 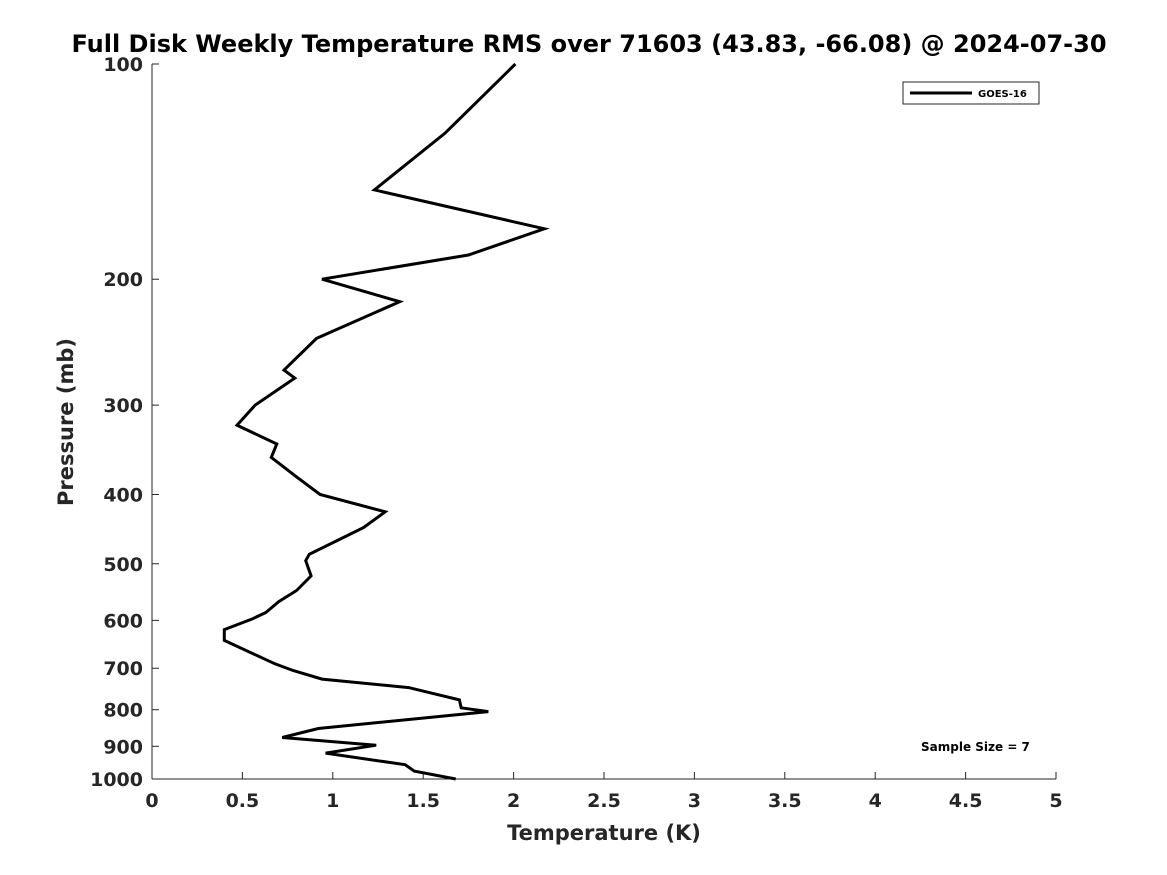 What do you see at coordinates (971, 93) in the screenshot?
I see `legend: GOES-16` at bounding box center [971, 93].